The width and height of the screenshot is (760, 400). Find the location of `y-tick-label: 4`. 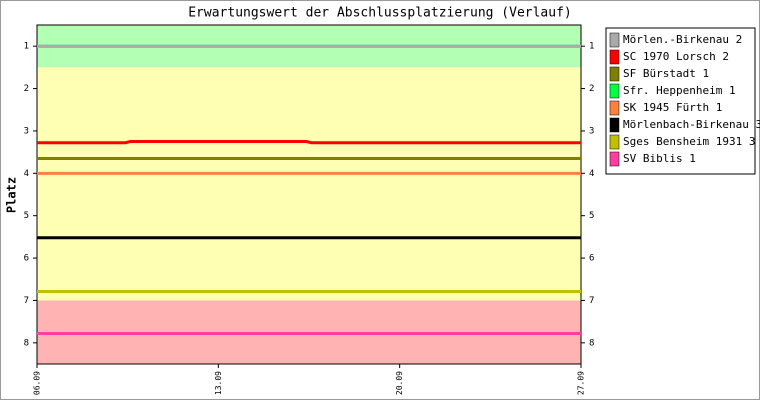

y-tick-label: 4 is located at coordinates (26, 174).